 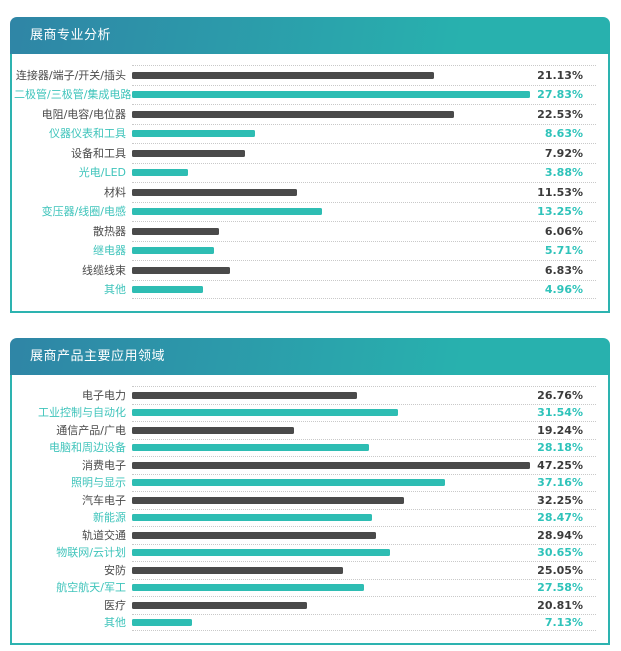 What do you see at coordinates (98, 153) in the screenshot?
I see `category-label: 设备和工具` at bounding box center [98, 153].